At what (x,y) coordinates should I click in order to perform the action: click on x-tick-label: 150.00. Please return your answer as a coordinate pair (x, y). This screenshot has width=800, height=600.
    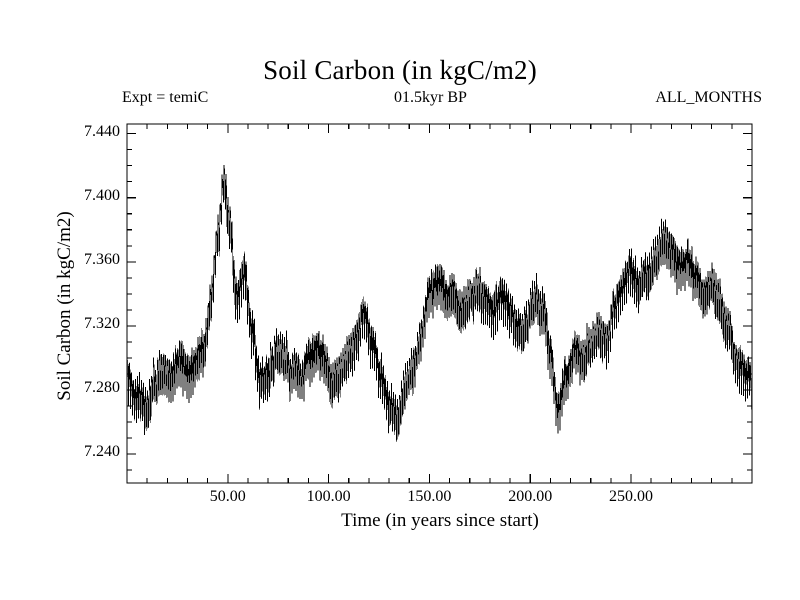
    Looking at the image, I should click on (429, 496).